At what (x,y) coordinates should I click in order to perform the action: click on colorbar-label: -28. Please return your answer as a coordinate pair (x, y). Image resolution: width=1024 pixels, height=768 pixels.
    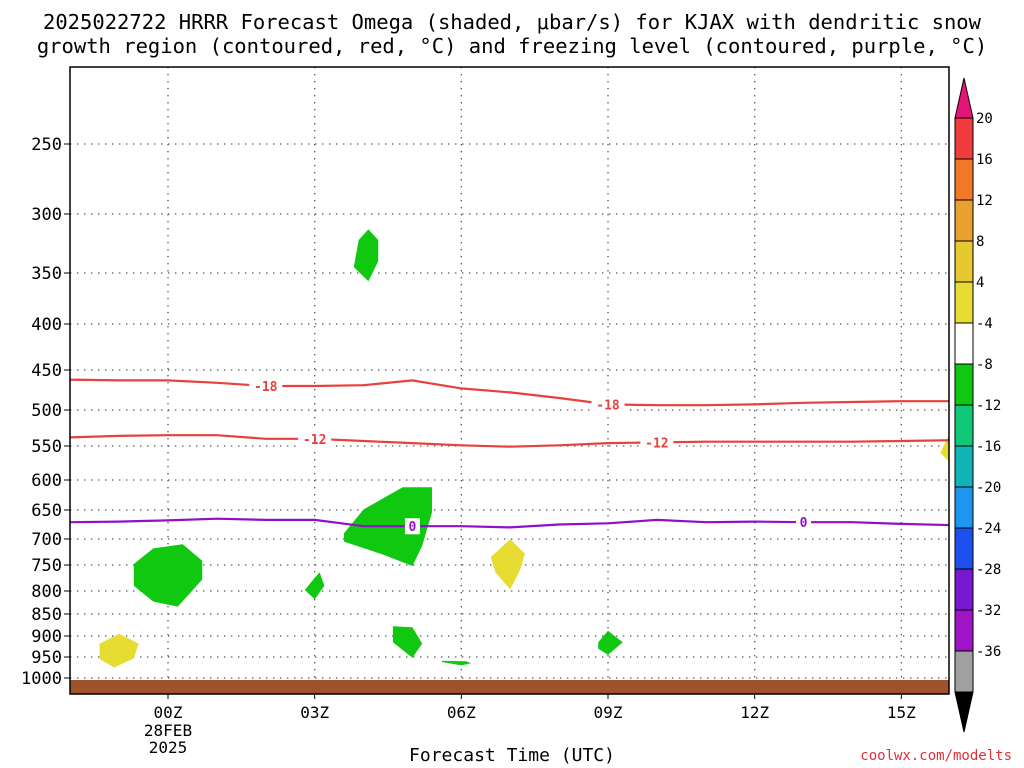
    Looking at the image, I should click on (988, 570).